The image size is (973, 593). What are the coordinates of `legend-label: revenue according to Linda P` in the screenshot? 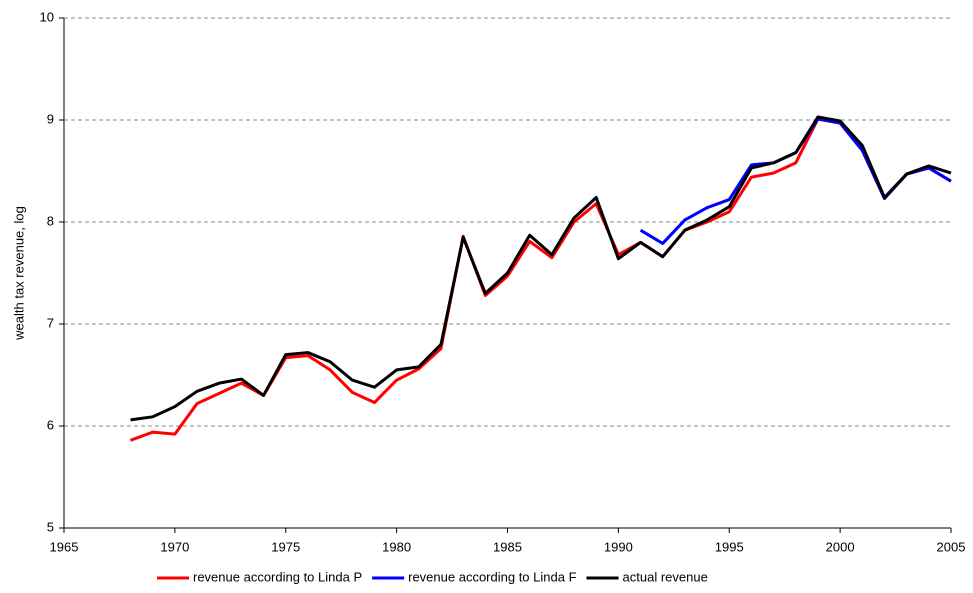 It's located at (277, 576).